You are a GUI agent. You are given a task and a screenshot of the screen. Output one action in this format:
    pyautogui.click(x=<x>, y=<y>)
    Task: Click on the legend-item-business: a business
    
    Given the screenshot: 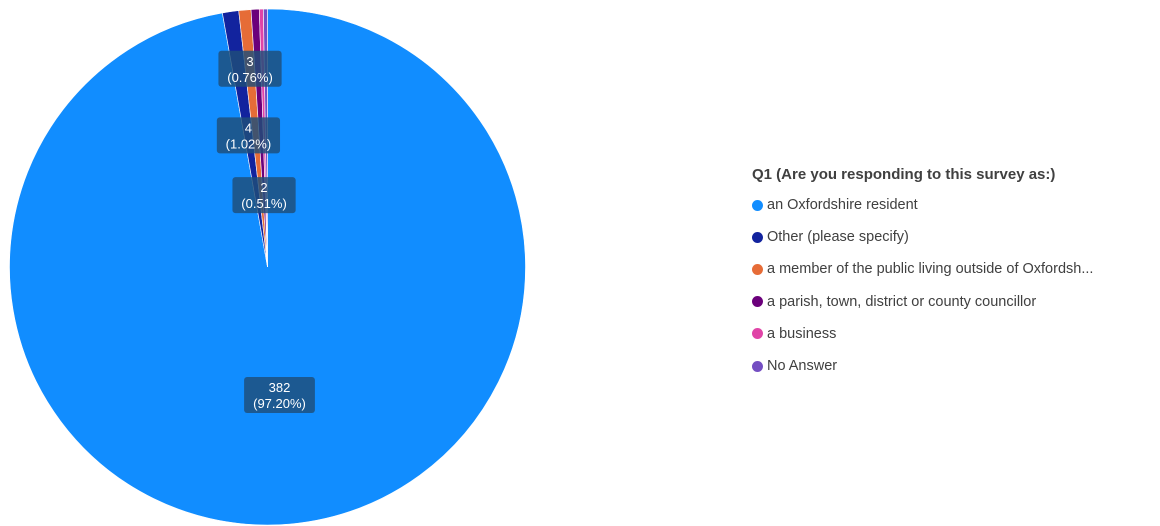 What is the action you would take?
    pyautogui.click(x=952, y=334)
    